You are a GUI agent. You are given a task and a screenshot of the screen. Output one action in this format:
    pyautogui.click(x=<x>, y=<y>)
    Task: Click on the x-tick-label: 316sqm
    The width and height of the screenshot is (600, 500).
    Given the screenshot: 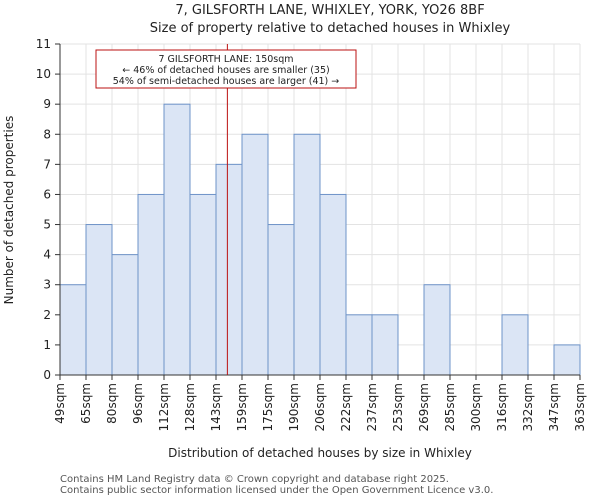 What is the action you would take?
    pyautogui.click(x=502, y=407)
    